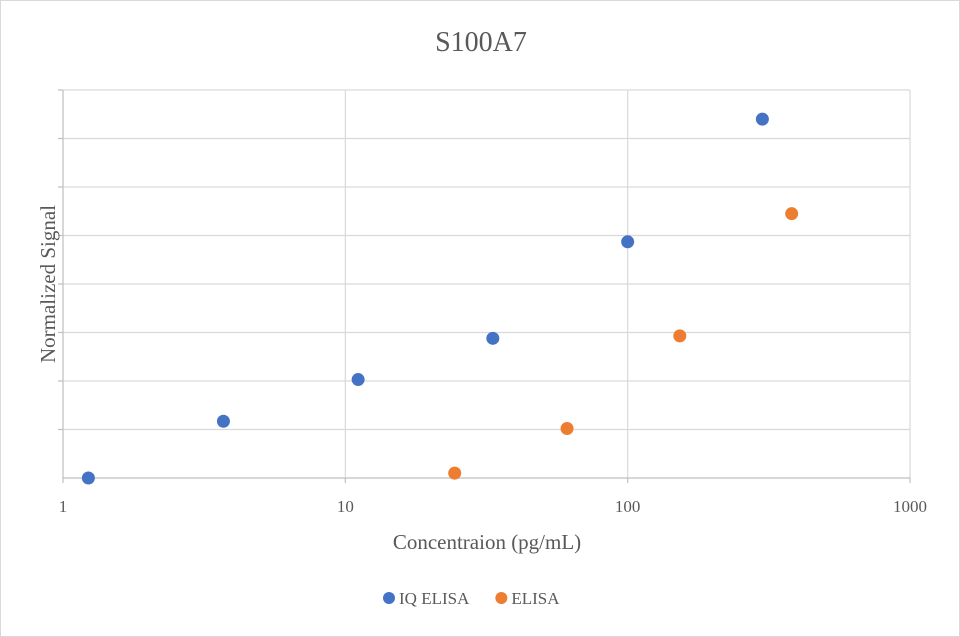 This screenshot has height=637, width=960. Describe the element at coordinates (910, 506) in the screenshot. I see `x-tick-label: 1000` at that location.